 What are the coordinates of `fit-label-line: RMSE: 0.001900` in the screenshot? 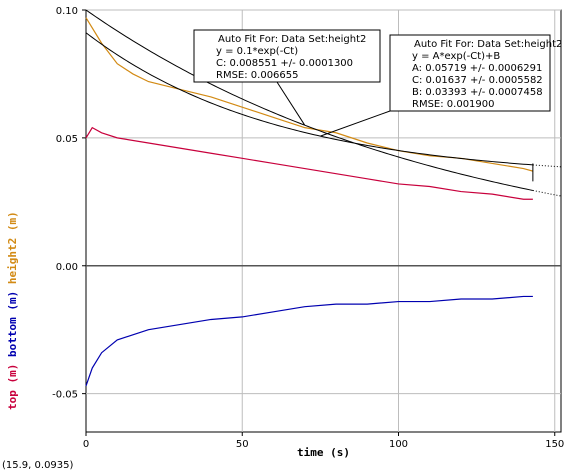 It's located at (453, 104).